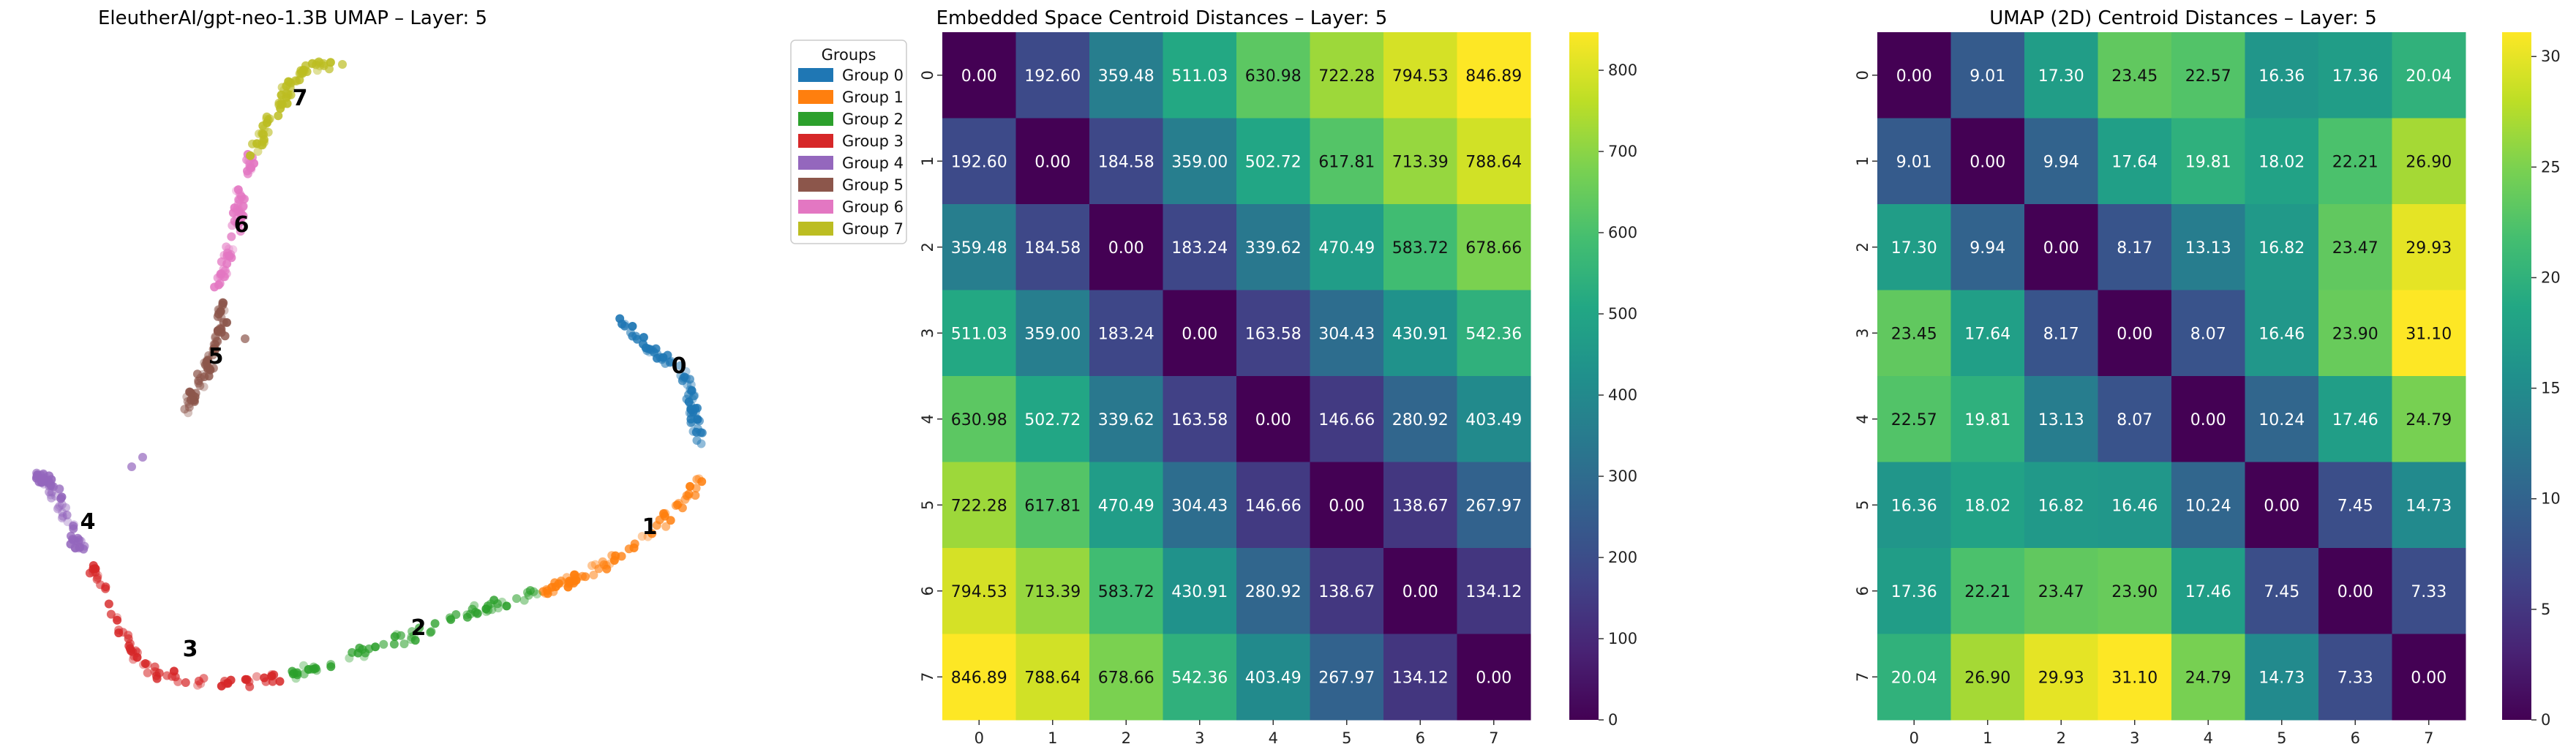 The image size is (2576, 755). I want to click on heatmap-cell-value: 794.53, so click(979, 592).